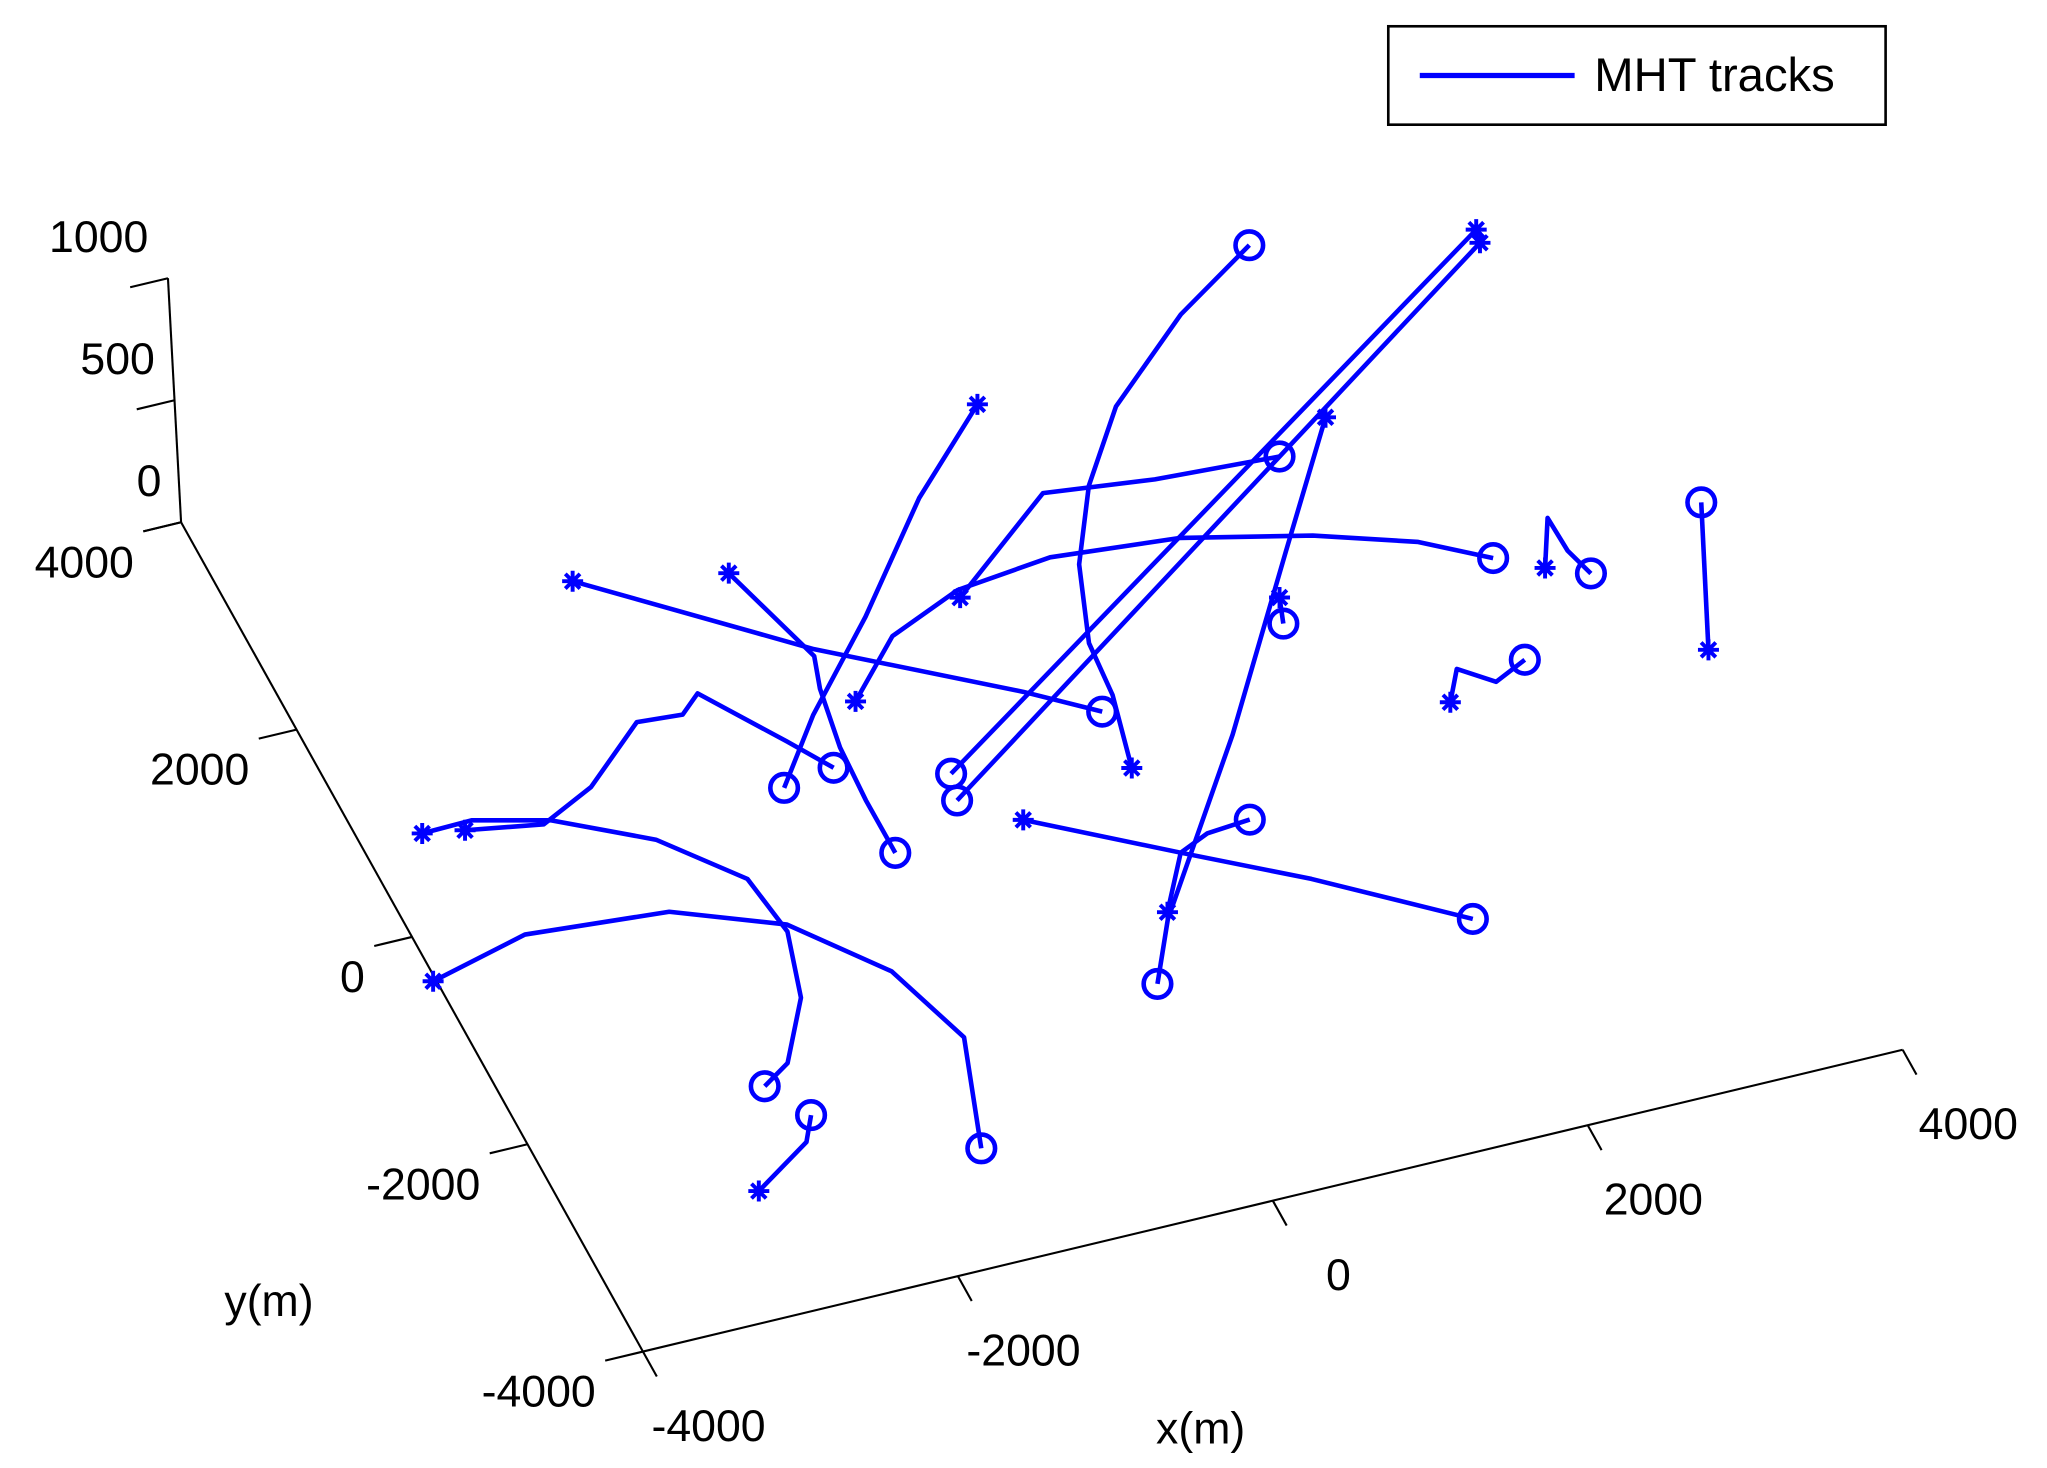  I want to click on legend-label: MHT tracks, so click(1714, 75).